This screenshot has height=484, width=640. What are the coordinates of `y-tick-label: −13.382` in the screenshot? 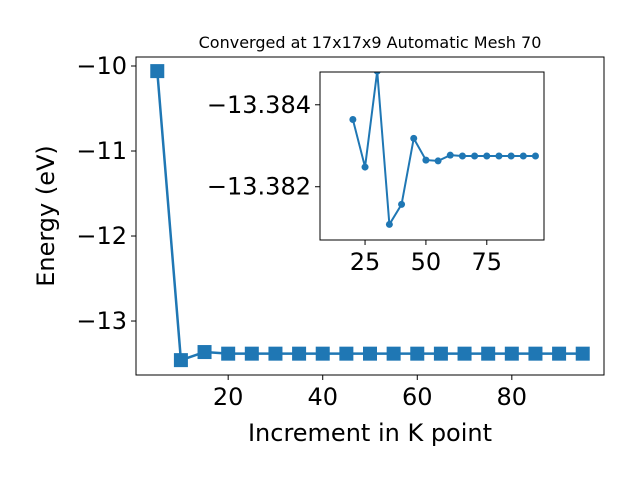 It's located at (259, 187).